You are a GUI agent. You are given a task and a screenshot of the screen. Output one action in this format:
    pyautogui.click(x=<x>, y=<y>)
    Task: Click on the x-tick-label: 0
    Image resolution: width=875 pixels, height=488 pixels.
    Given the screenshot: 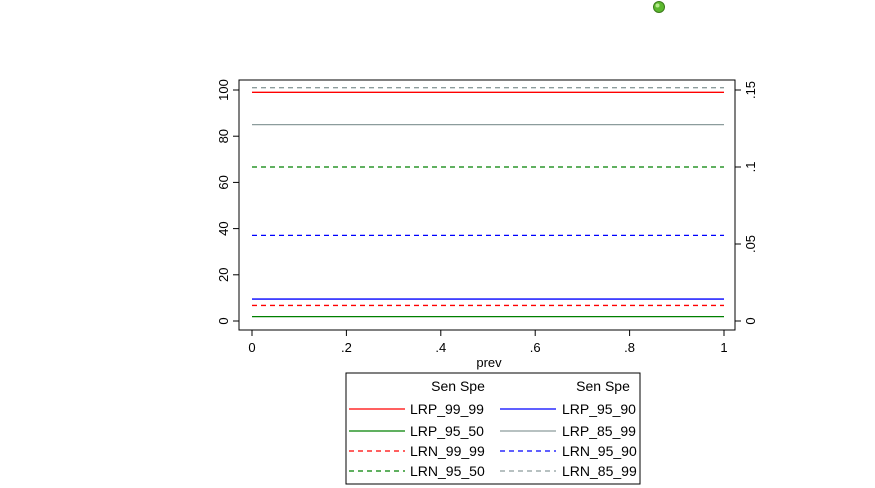 What is the action you would take?
    pyautogui.click(x=251, y=347)
    